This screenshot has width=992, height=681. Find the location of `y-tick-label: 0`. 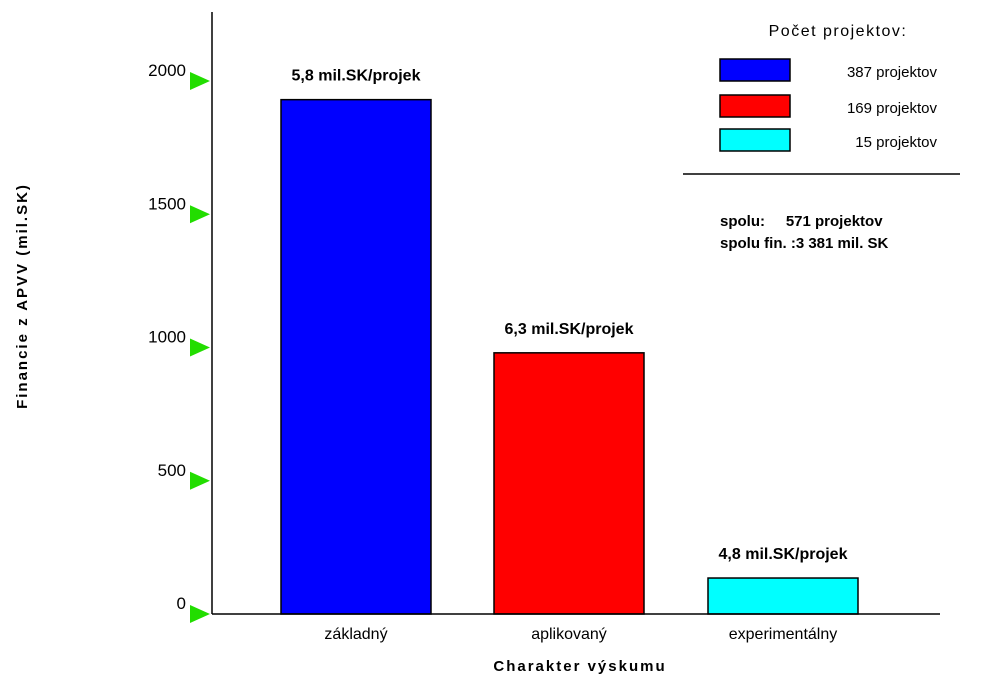

y-tick-label: 0 is located at coordinates (181, 603).